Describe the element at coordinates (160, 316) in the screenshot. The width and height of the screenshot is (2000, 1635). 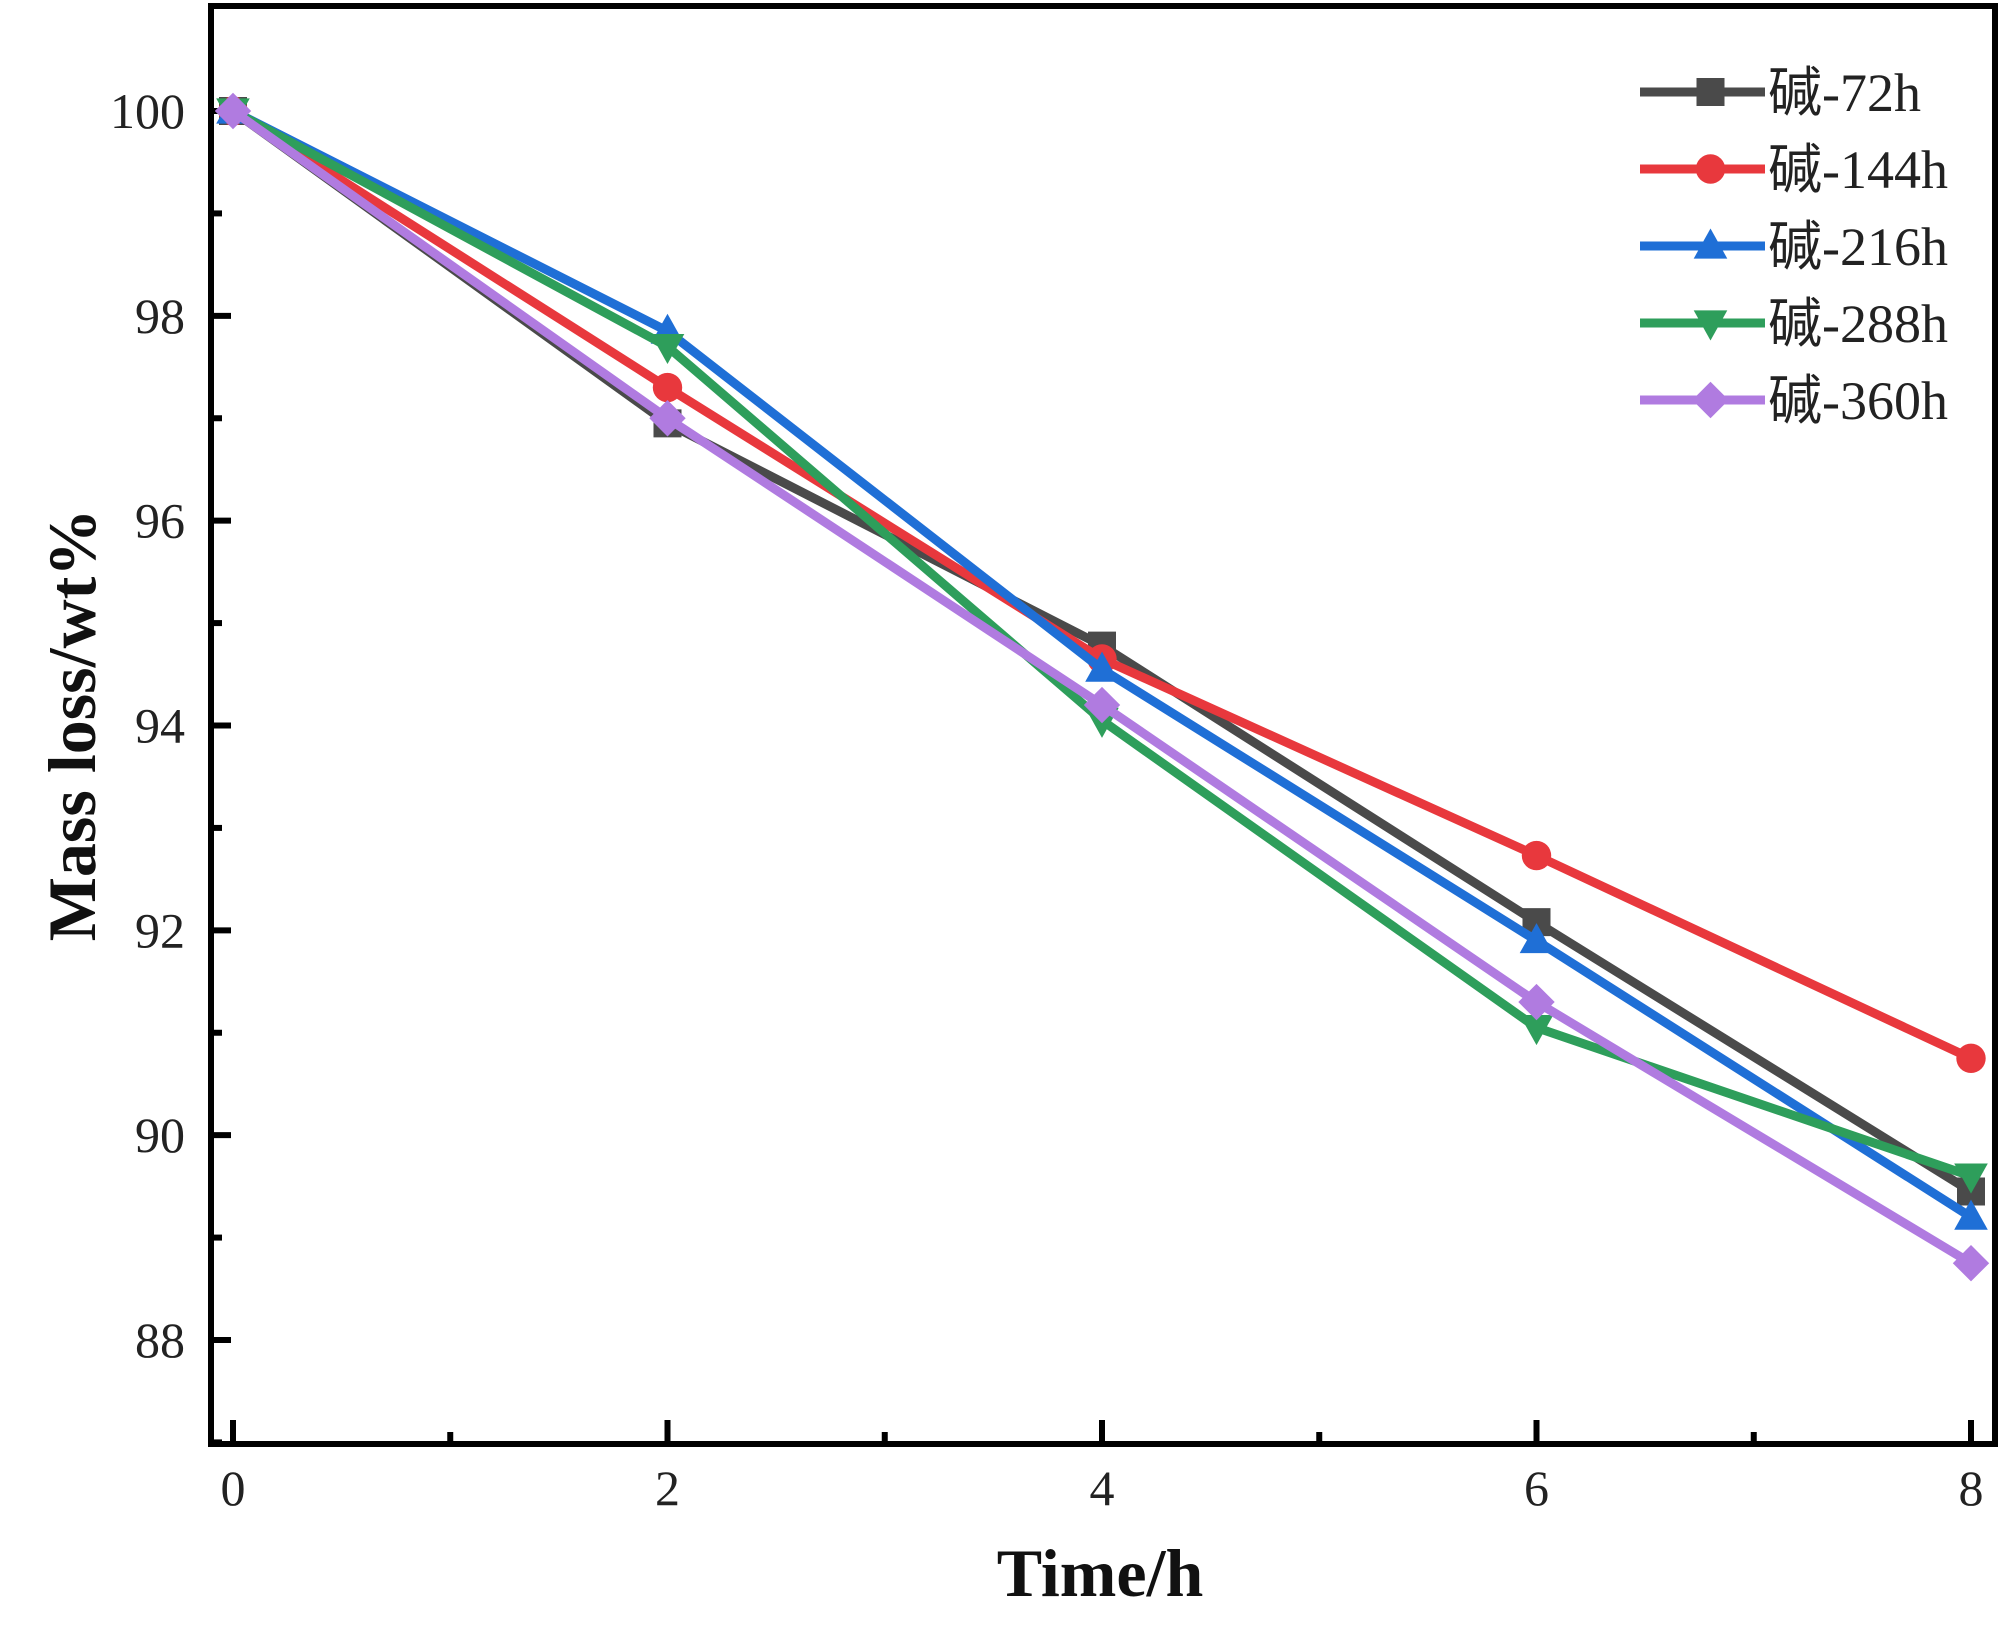
I see `y-tick-label: 98` at that location.